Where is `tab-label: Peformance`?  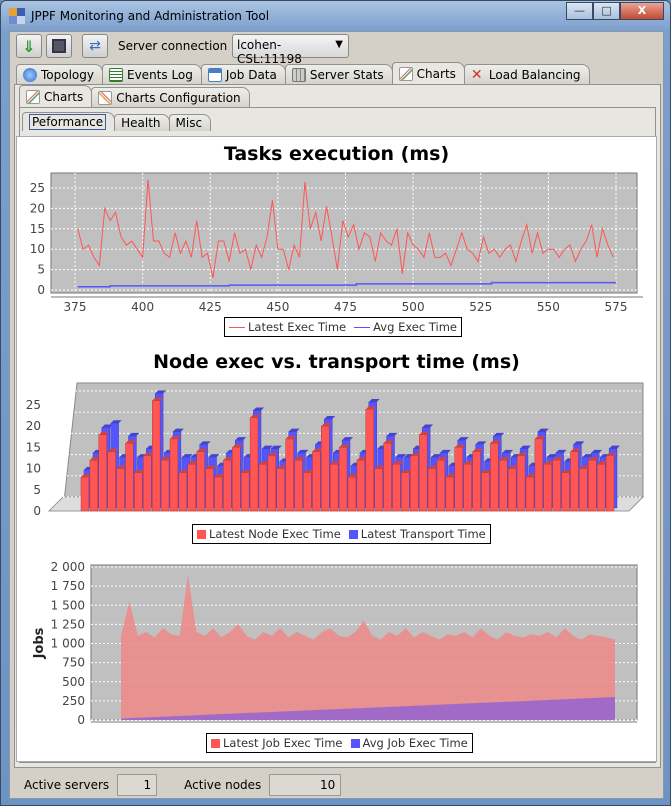
tab-label: Peformance is located at coordinates (68, 122).